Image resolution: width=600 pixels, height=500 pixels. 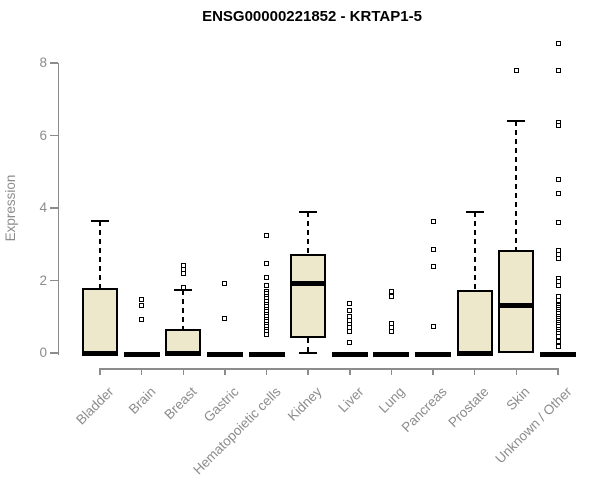 I want to click on y-tick-label: 6, so click(x=43, y=135).